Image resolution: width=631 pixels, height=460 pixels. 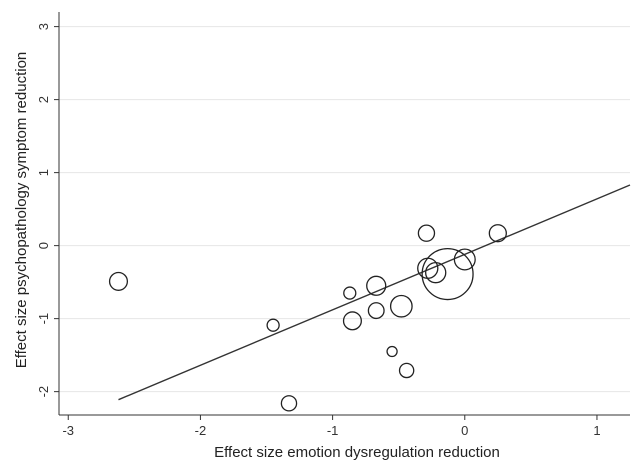 I want to click on x-tick-label: -2, so click(x=201, y=430).